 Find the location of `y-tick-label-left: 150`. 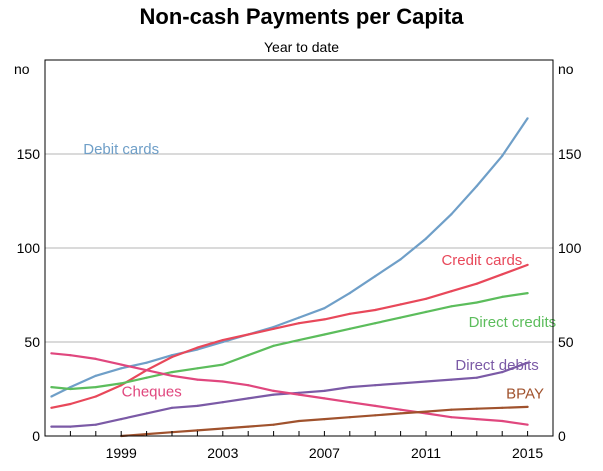

y-tick-label-left: 150 is located at coordinates (29, 154).